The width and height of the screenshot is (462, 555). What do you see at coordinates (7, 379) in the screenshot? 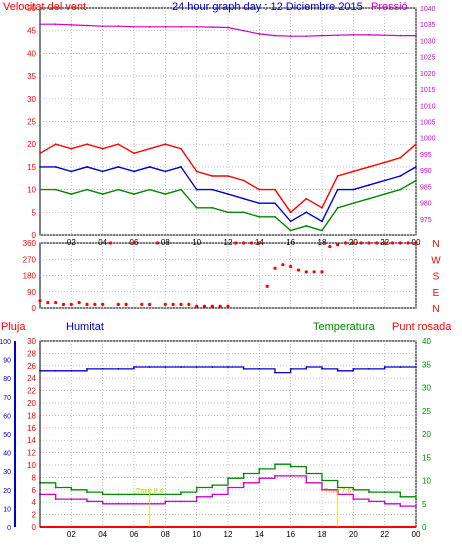
I see `rain-y-tick-label: 80` at bounding box center [7, 379].